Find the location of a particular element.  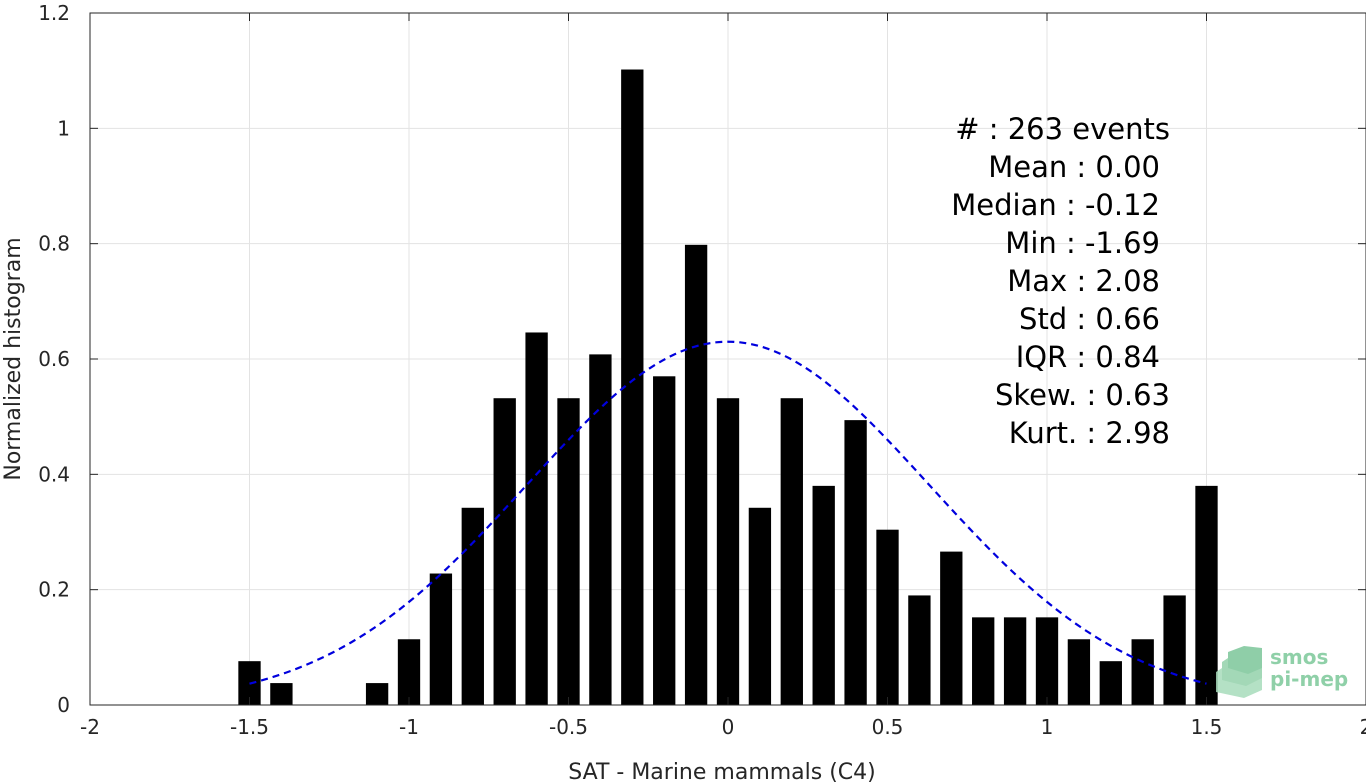

x-tick-label: 2 is located at coordinates (1363, 727).